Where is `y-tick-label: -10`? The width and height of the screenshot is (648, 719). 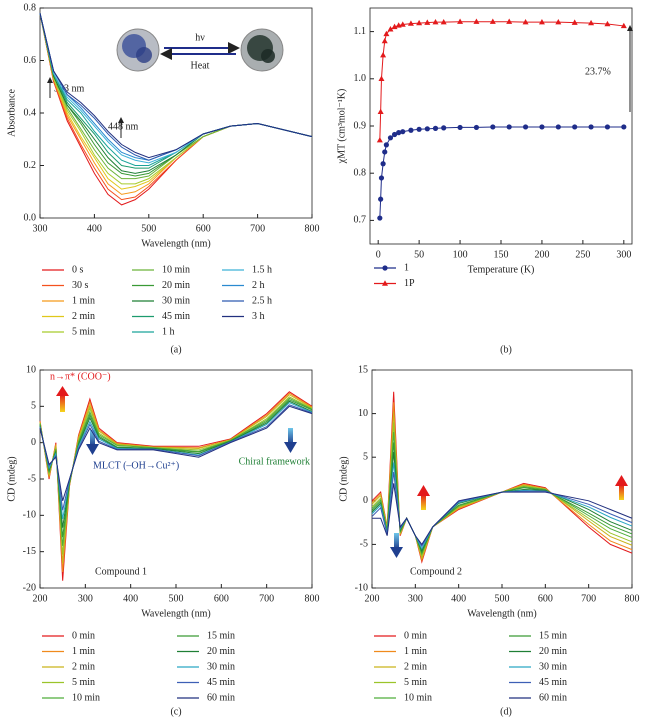
y-tick-label: -10 is located at coordinates (29, 515).